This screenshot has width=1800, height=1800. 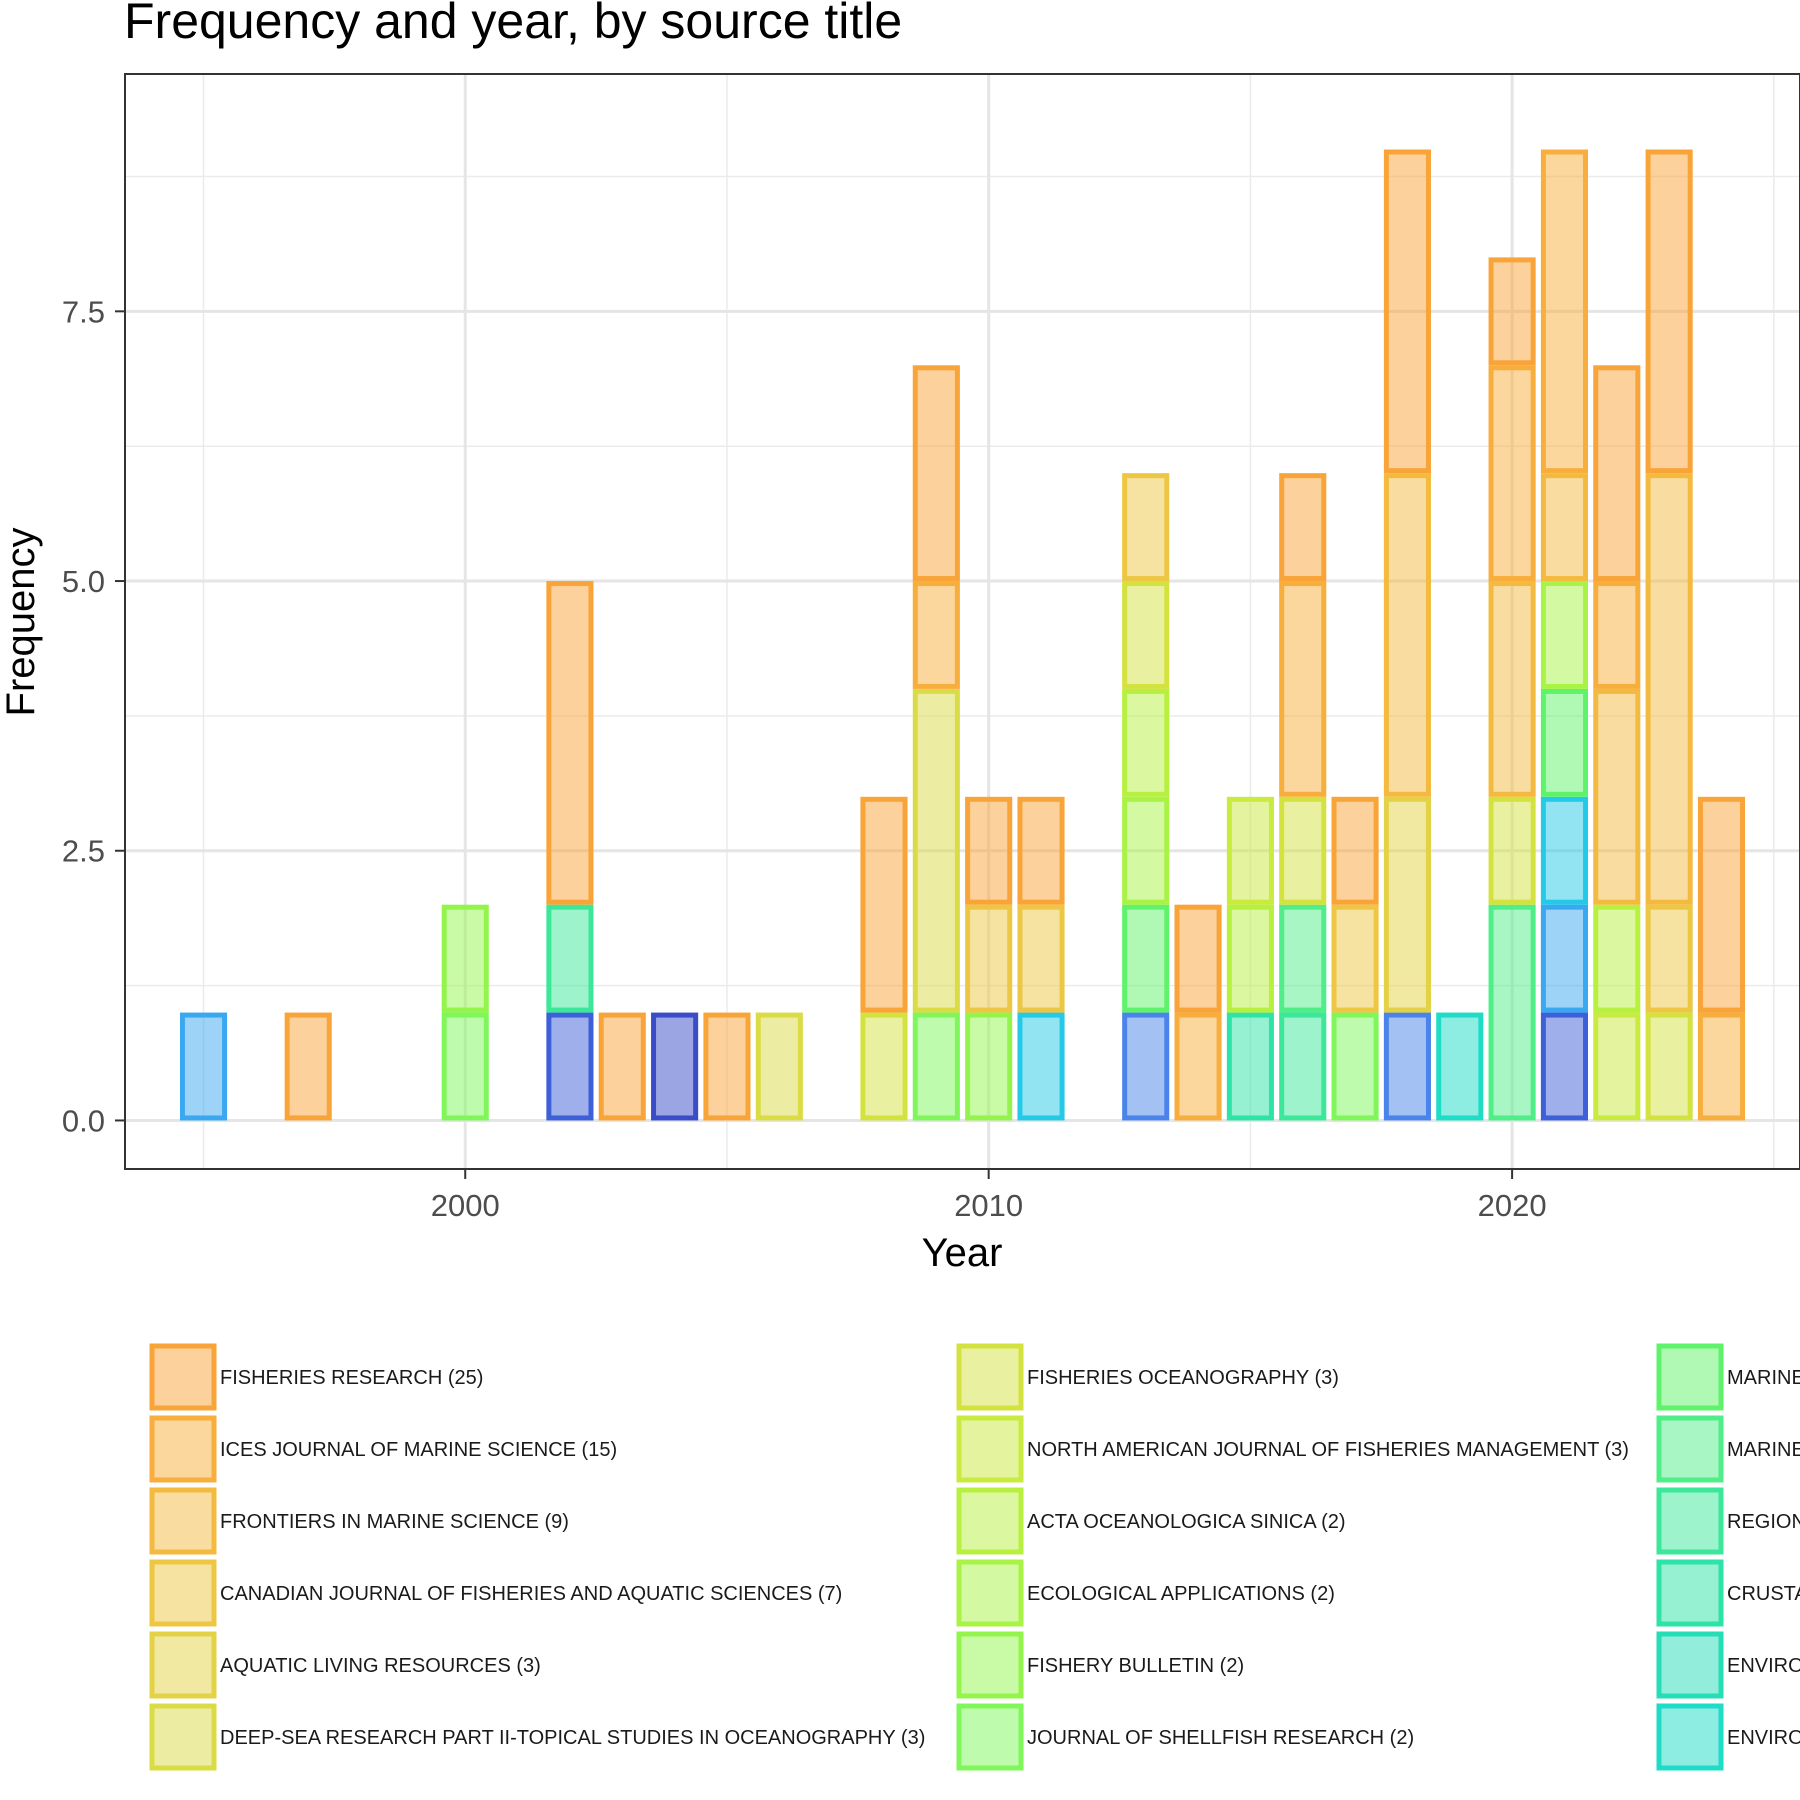 I want to click on y-axis-title: Frequency, so click(x=21, y=622).